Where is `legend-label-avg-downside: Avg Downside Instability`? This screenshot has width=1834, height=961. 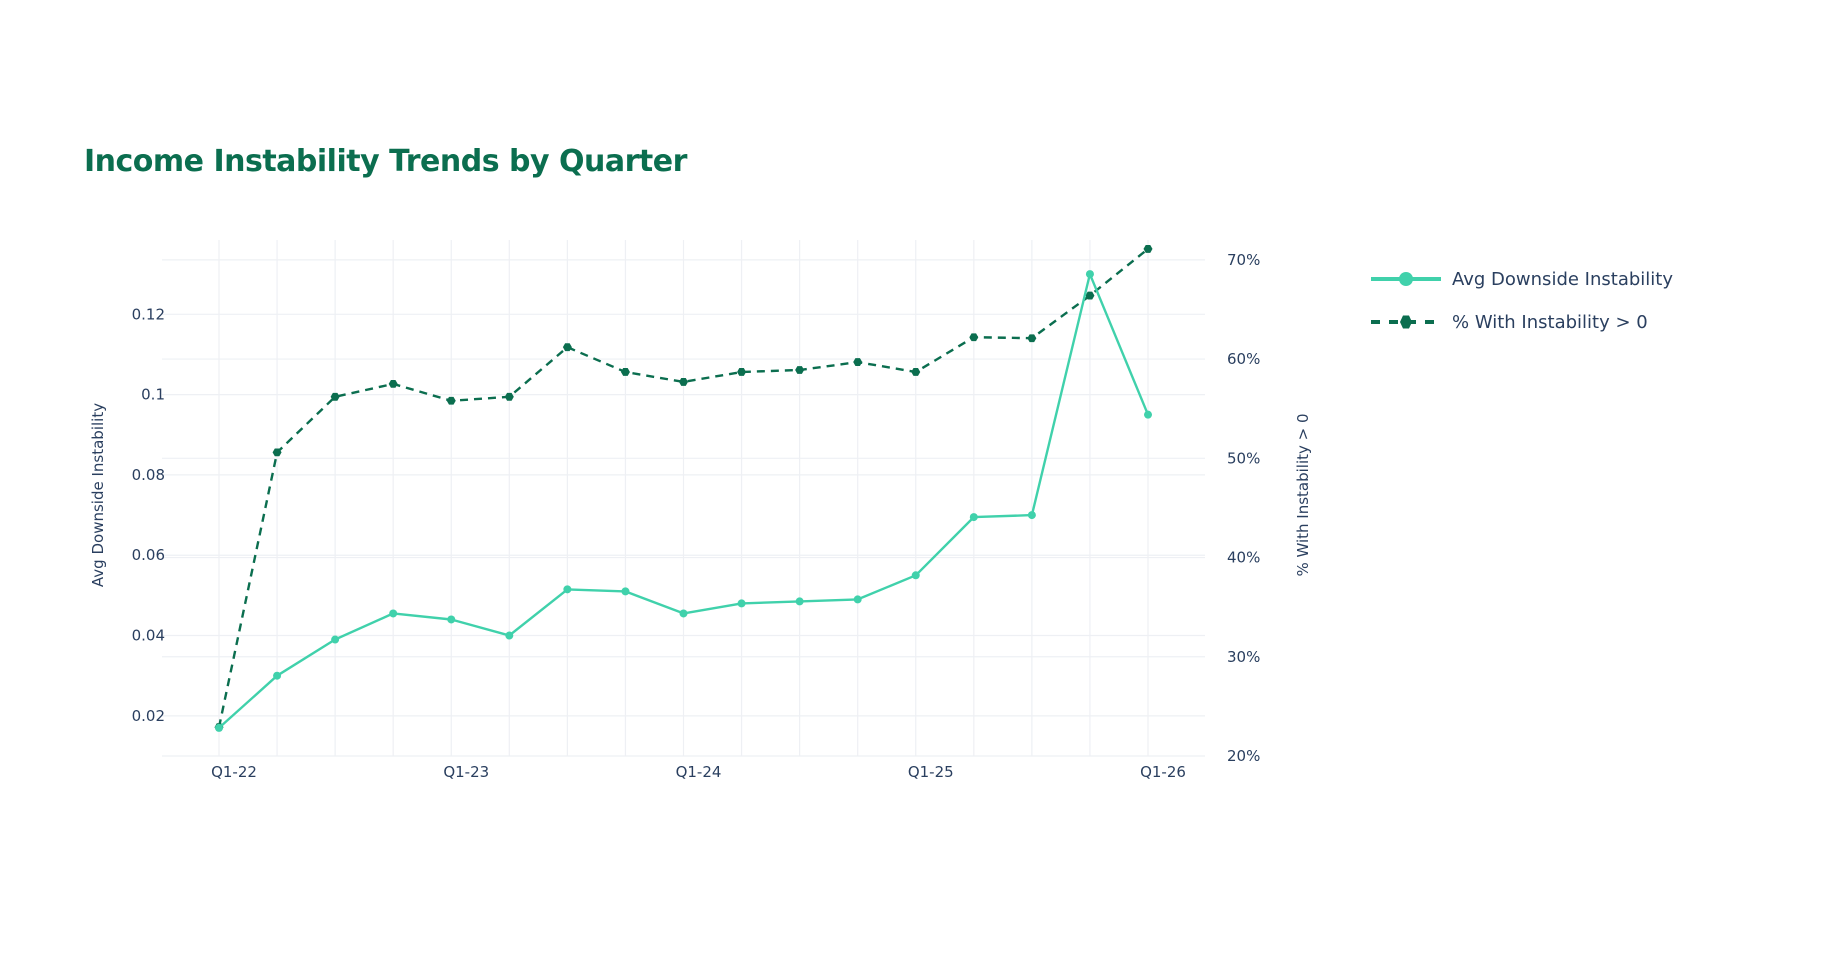
legend-label-avg-downside: Avg Downside Instability is located at coordinates (1562, 279).